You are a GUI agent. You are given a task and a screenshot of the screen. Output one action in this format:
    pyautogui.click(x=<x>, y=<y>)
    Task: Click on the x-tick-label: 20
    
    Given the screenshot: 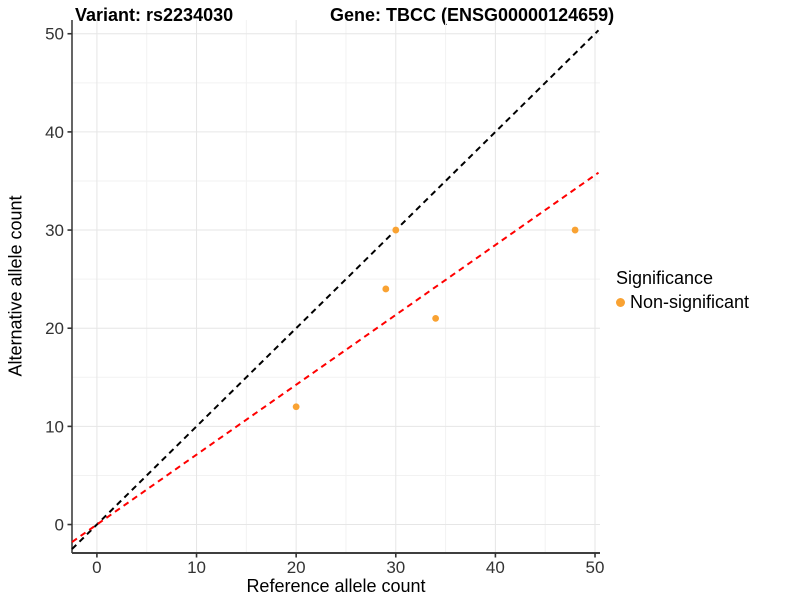 What is the action you would take?
    pyautogui.click(x=296, y=567)
    